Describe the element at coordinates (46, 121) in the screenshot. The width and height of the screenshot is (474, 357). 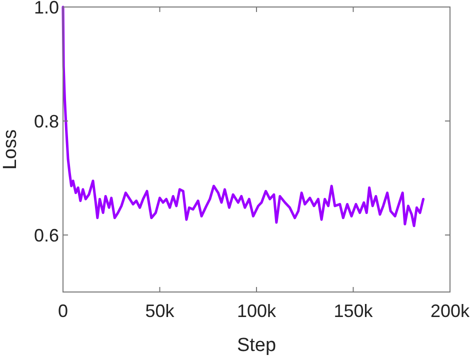
I see `y-tick-label: 0.8` at that location.